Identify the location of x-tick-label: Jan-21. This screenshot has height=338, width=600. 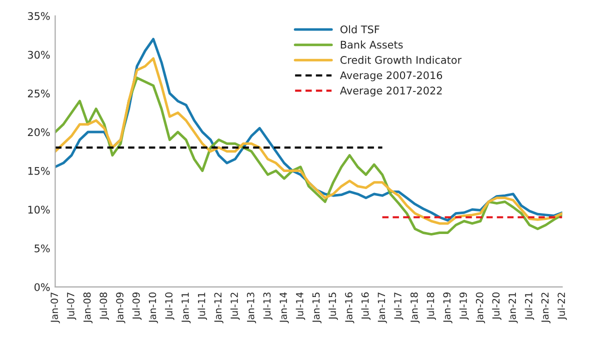
(513, 308).